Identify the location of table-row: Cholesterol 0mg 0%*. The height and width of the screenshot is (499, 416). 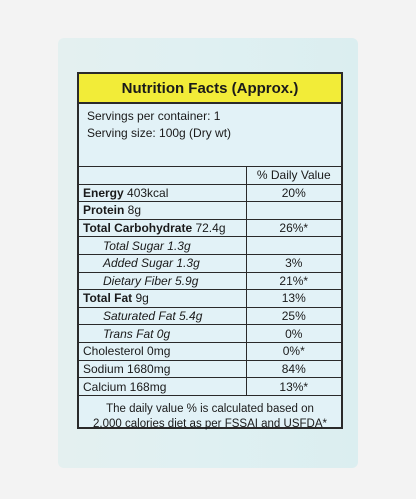
(210, 351).